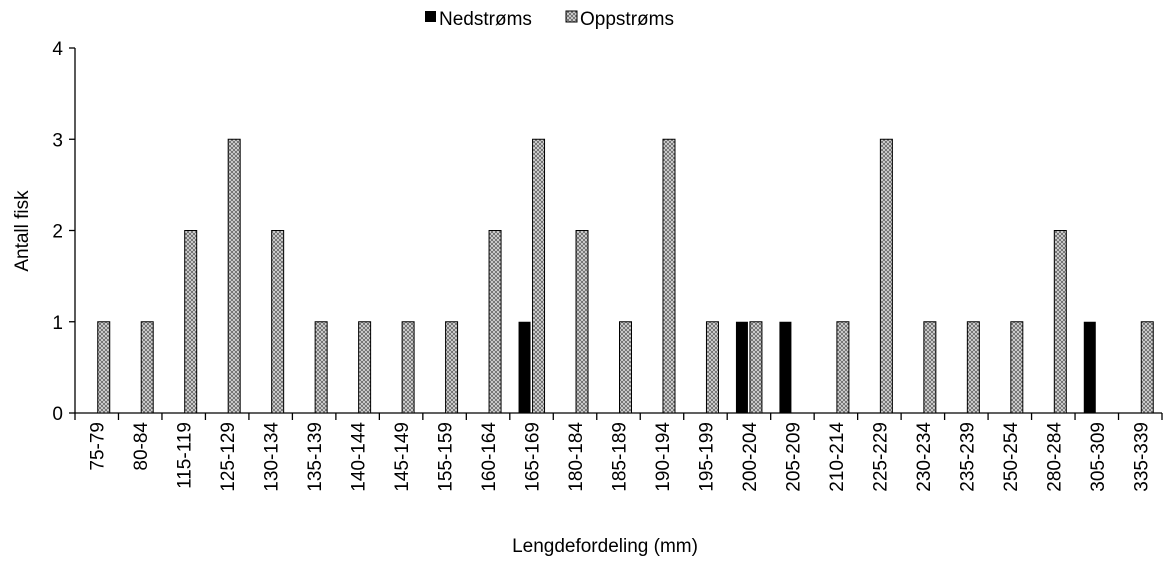 This screenshot has height=574, width=1171. Describe the element at coordinates (402, 457) in the screenshot. I see `x-tick-label: 145-149` at that location.